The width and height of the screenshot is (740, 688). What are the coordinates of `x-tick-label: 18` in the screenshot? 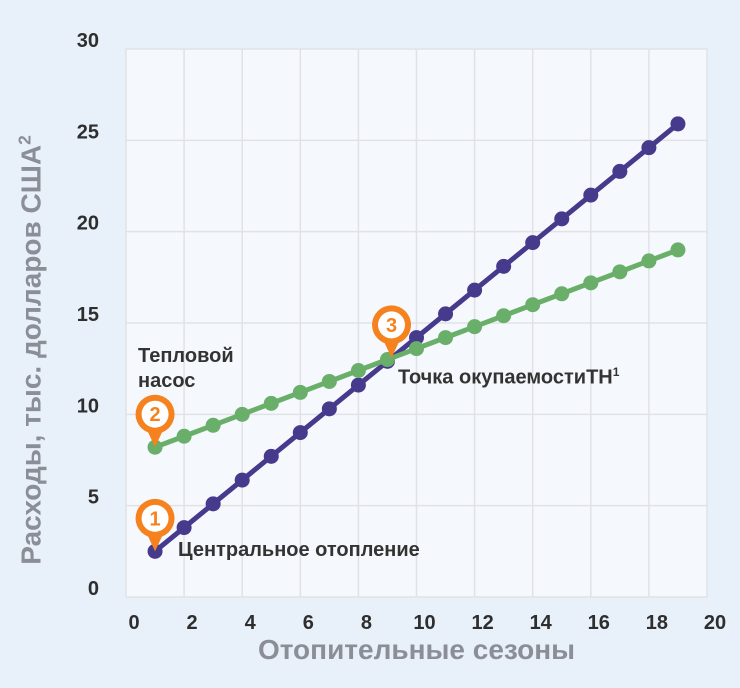 It's located at (657, 623).